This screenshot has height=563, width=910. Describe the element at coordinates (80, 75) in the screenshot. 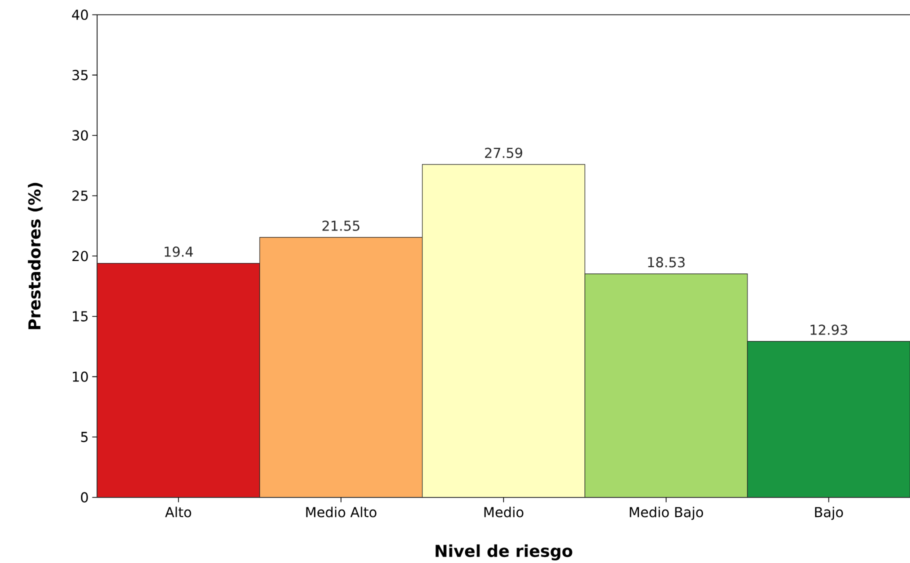

I see `y-tick-label: 35` at that location.